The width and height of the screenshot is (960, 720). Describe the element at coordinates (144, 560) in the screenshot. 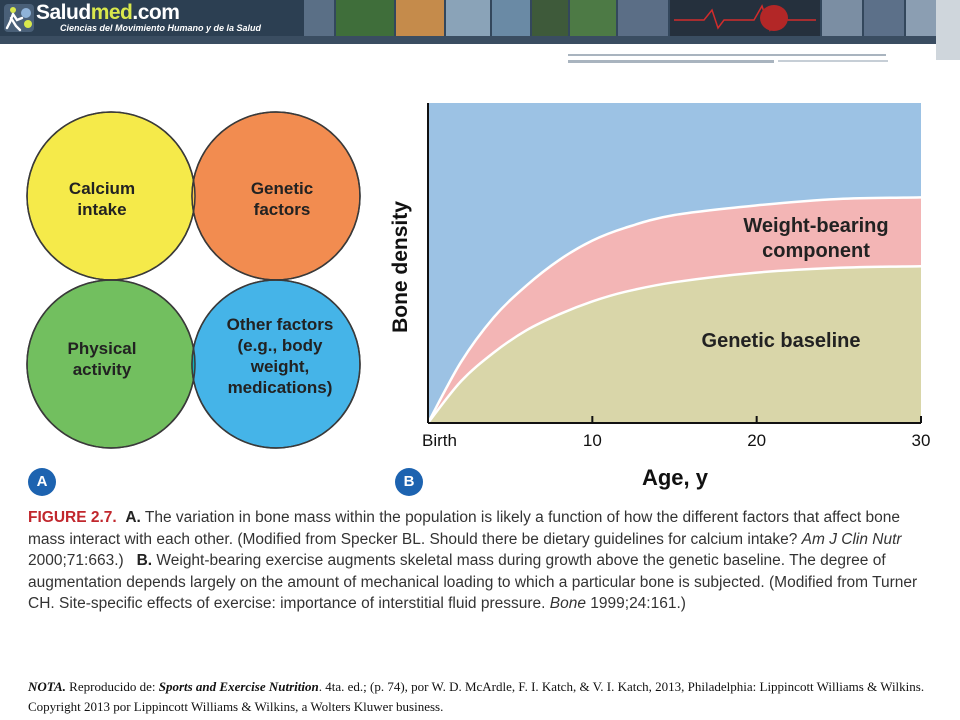

I see `caption-part-b-letter: B.` at that location.